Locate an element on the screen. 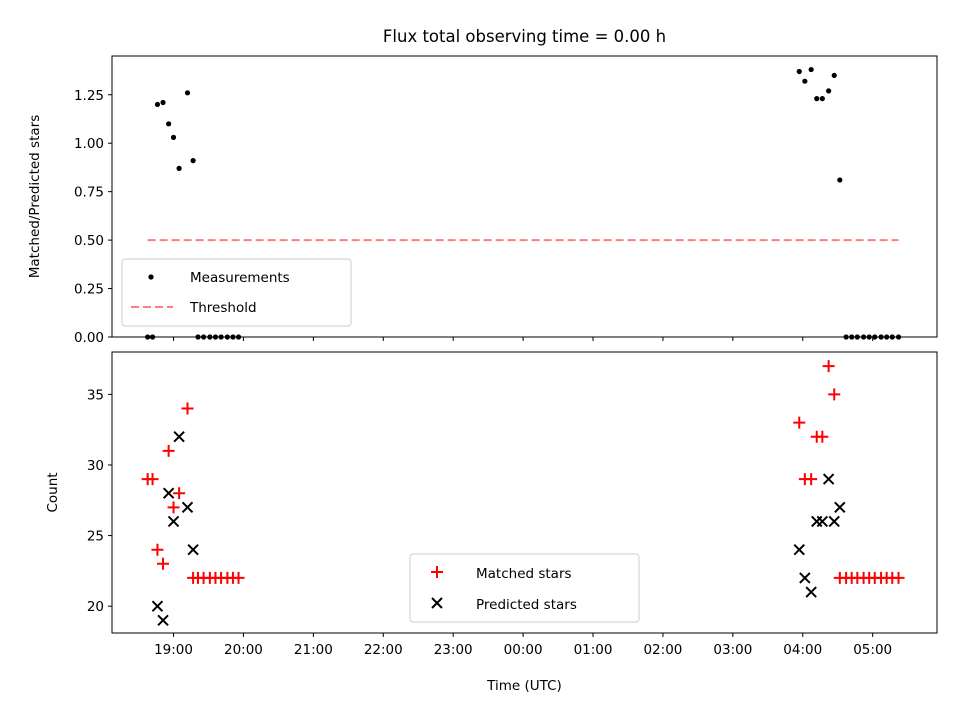 The width and height of the screenshot is (960, 720). top-y-ticks: 0.00 0.25 0.50 0.75 1.00 1.25 is located at coordinates (93, 217).